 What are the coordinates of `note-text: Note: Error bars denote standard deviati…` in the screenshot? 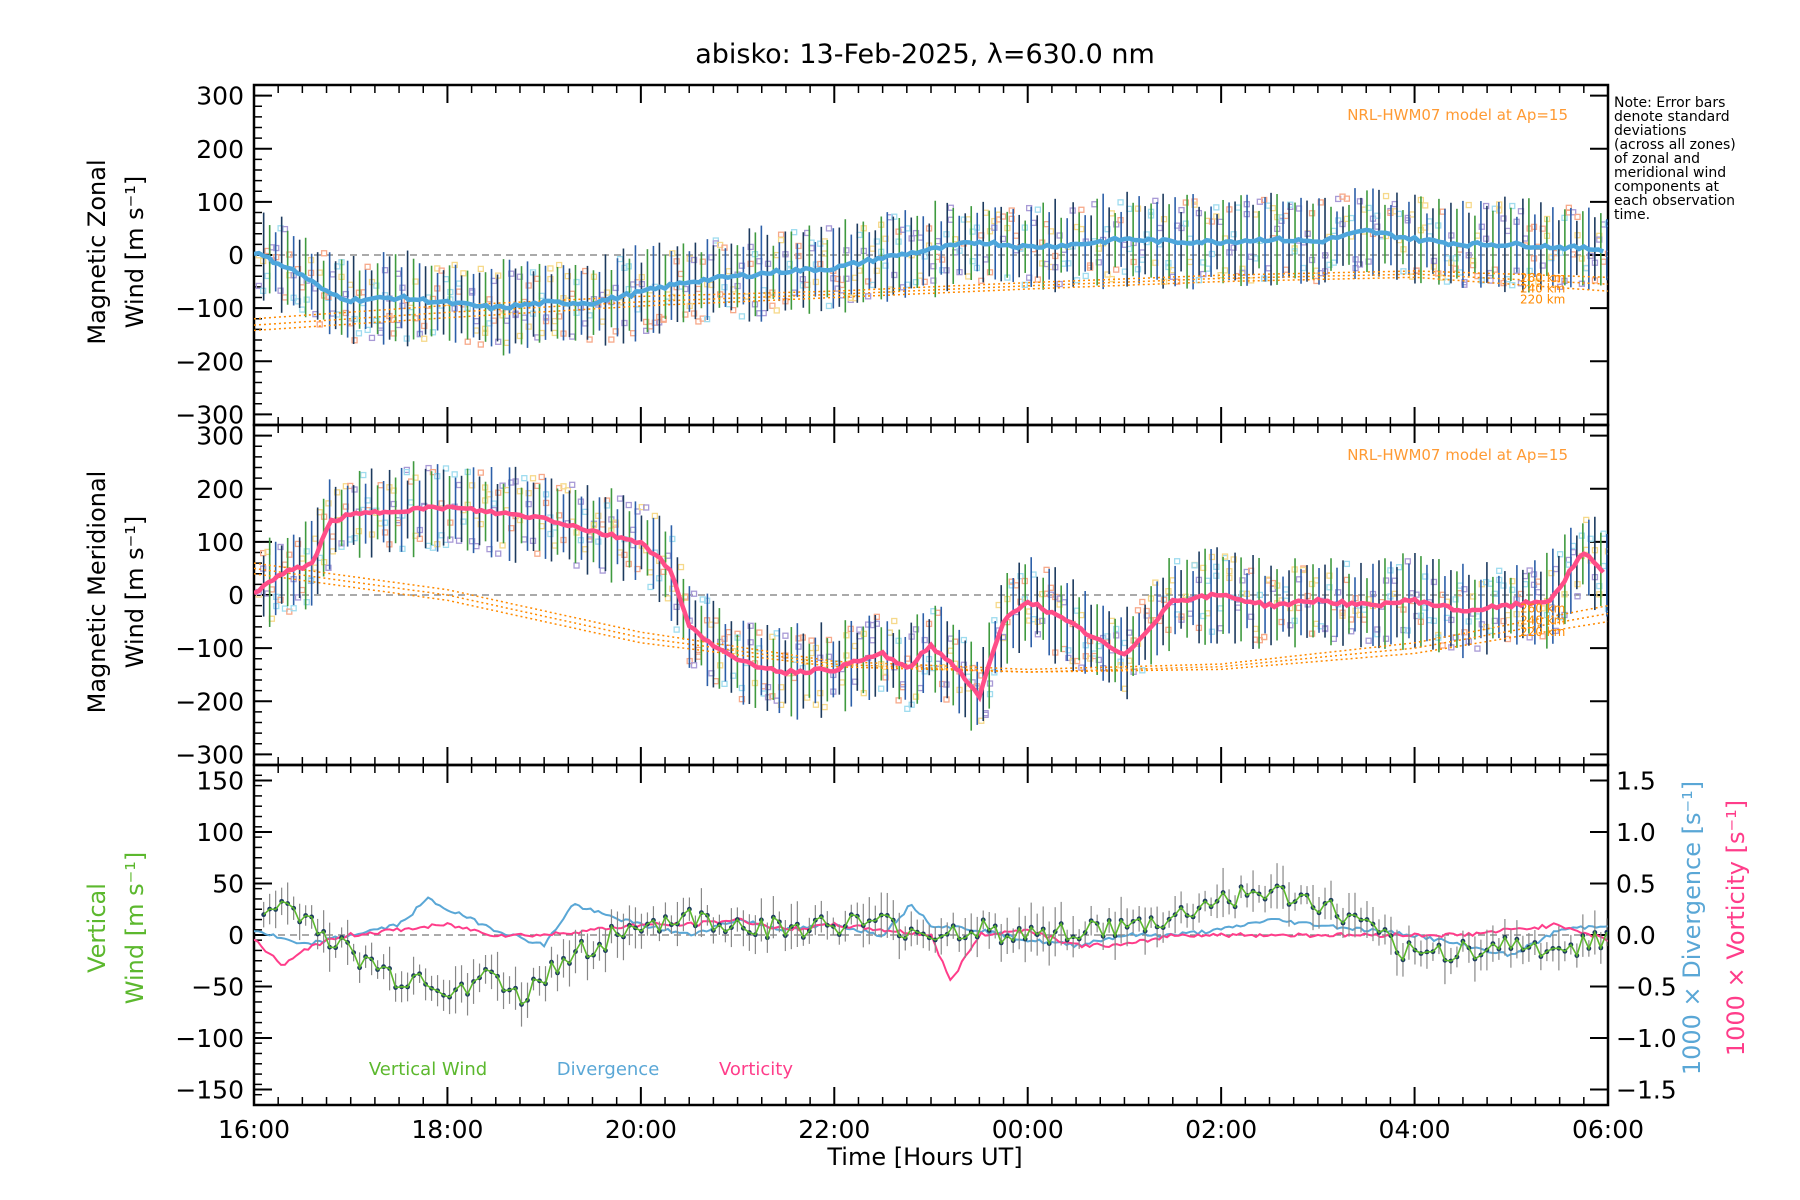 It's located at (1699, 159).